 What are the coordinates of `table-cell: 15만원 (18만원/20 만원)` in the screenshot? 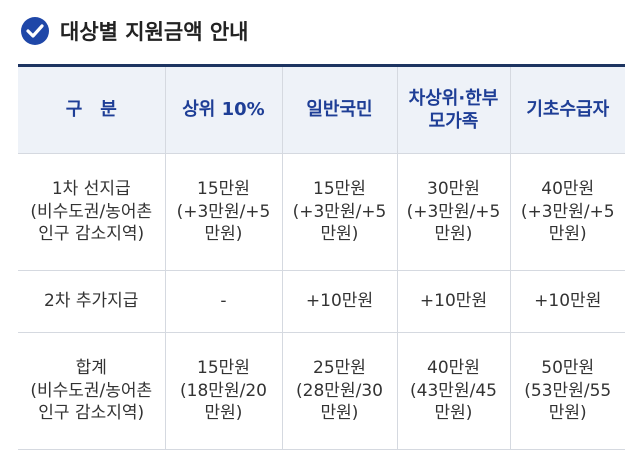 It's located at (223, 391).